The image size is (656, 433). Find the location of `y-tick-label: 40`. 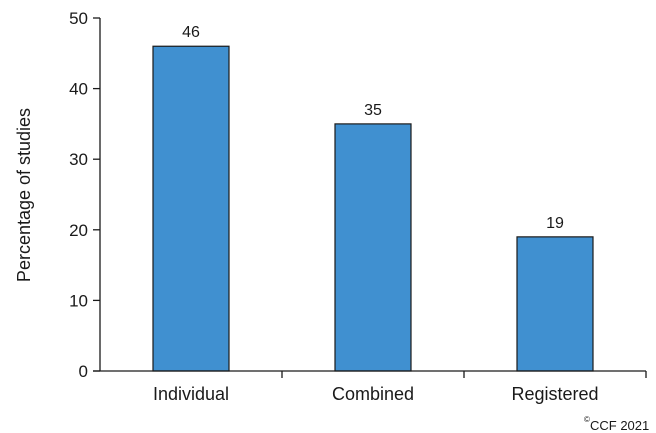

y-tick-label: 40 is located at coordinates (78, 89).